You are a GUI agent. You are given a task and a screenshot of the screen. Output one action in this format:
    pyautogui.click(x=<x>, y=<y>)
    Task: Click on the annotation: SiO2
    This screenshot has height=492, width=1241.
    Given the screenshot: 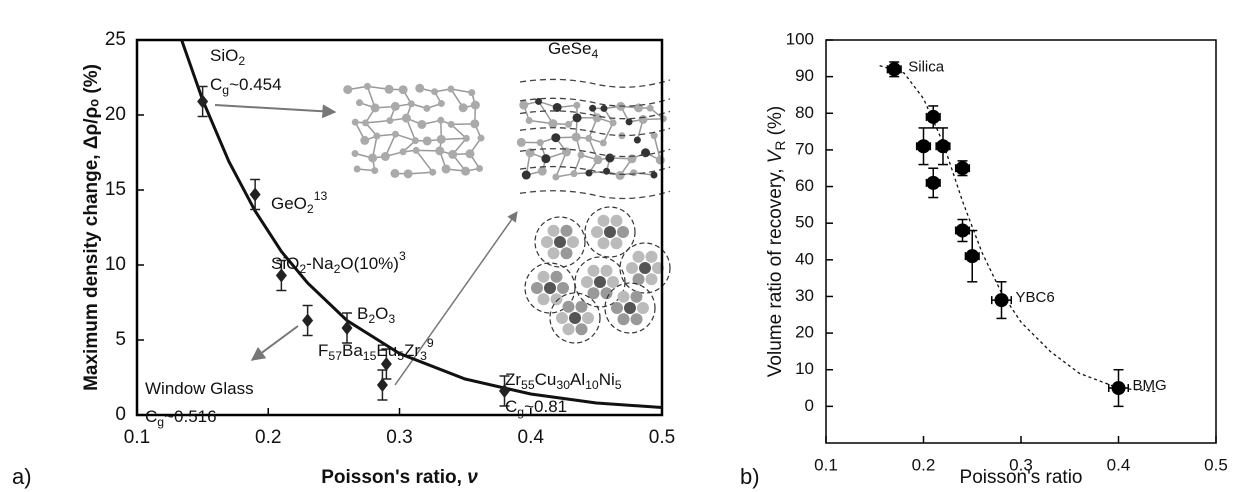 What is the action you would take?
    pyautogui.click(x=227, y=57)
    